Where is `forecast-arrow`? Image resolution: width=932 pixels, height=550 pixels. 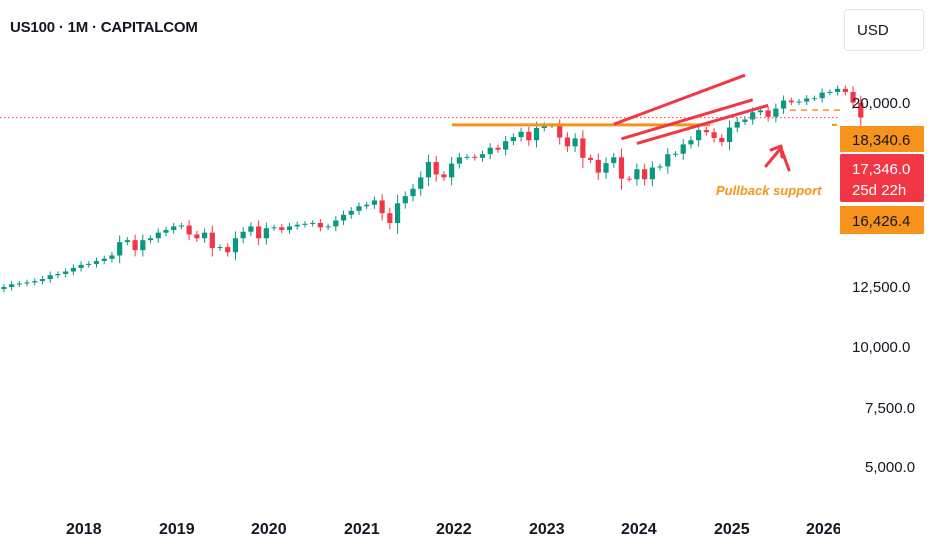 forecast-arrow is located at coordinates (777, 159).